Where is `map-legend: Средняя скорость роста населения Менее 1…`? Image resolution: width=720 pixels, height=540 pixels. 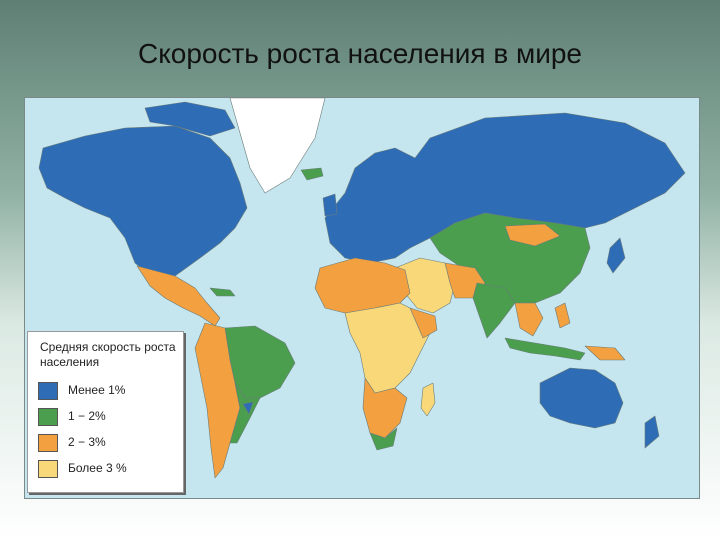 map-legend: Средняя скорость роста населения Менее 1… is located at coordinates (105, 412).